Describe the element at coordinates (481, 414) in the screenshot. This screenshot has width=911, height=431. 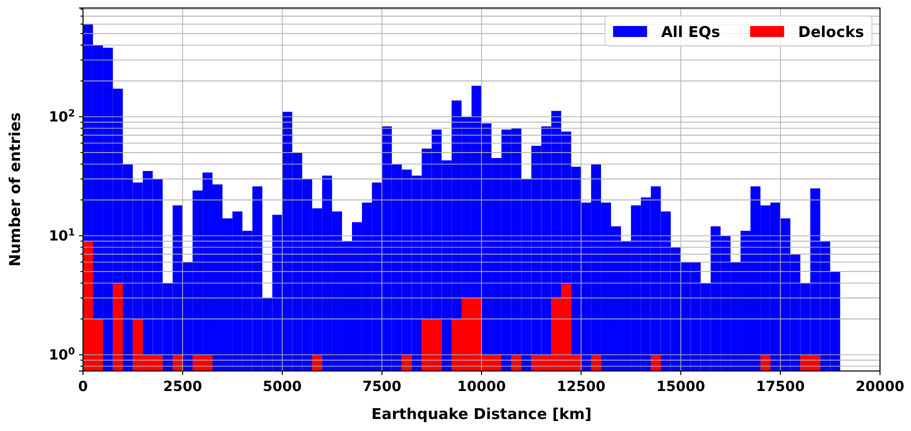
I see `x-axis-title: Earthquake Distance [km]` at that location.